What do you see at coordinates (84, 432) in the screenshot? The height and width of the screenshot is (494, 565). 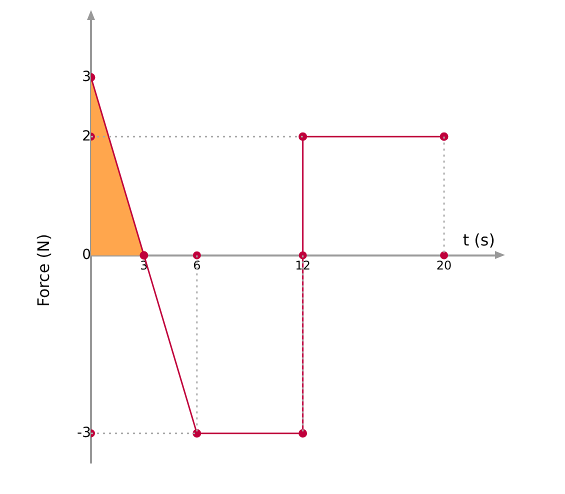 I see `y-tick-label: -3` at bounding box center [84, 432].